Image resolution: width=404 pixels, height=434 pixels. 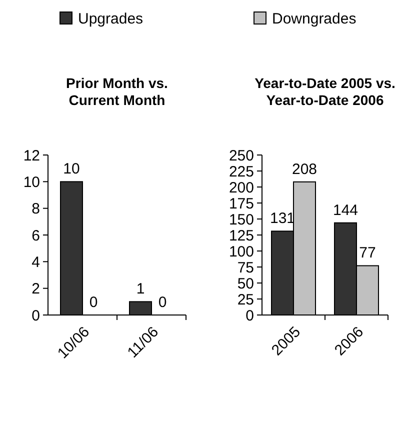 What do you see at coordinates (241, 187) in the screenshot?
I see `y-tick-label: 200` at bounding box center [241, 187].